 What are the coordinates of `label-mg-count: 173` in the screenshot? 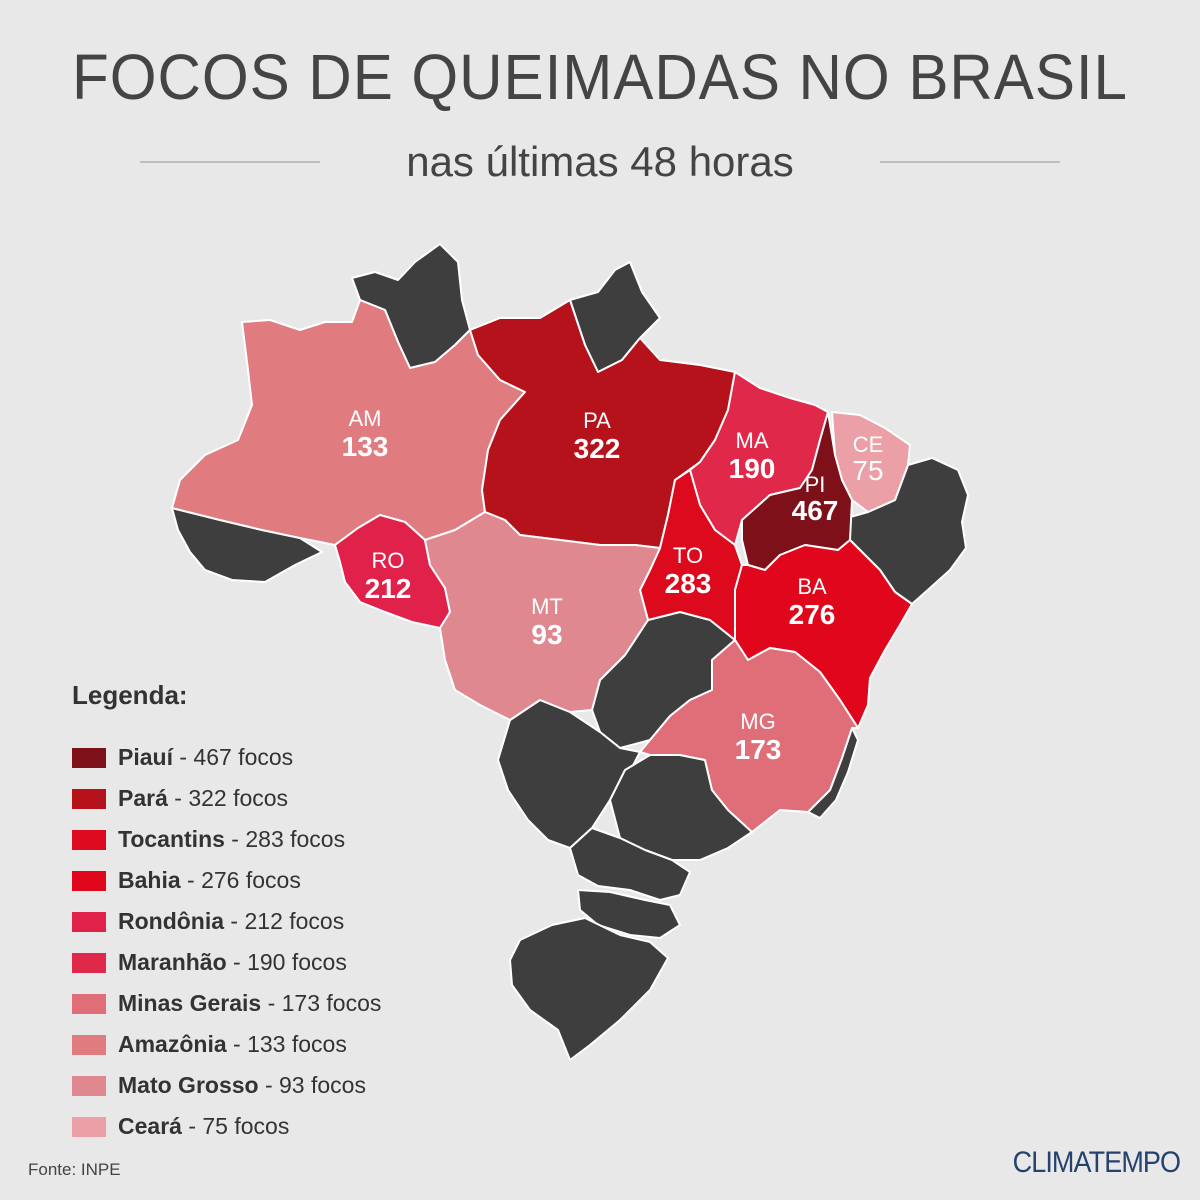 It's located at (758, 749).